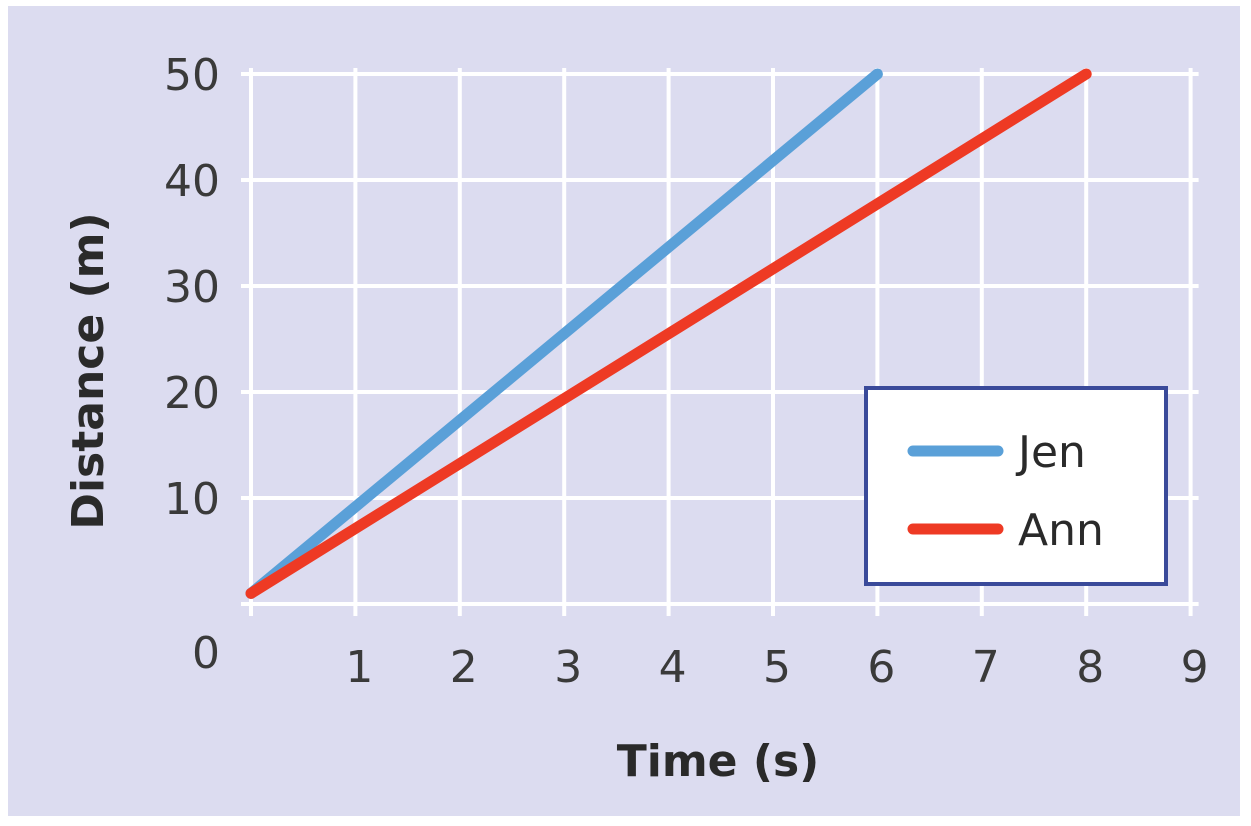  I want to click on x-tick-label: 8, so click(1090, 667).